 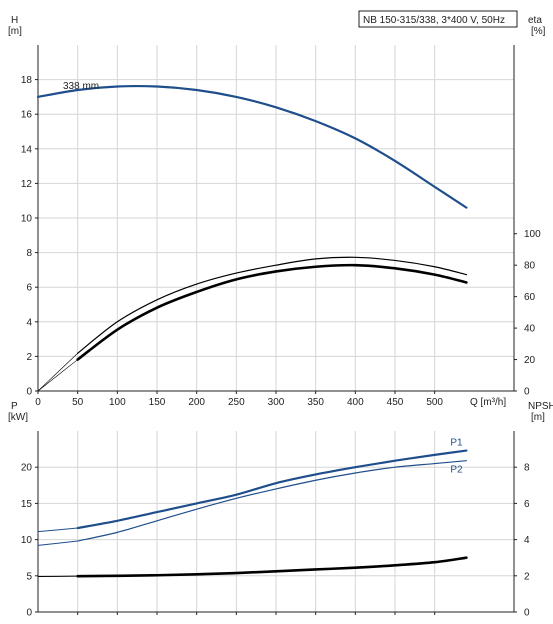 I want to click on series-label-p2: P2, so click(x=456, y=470).